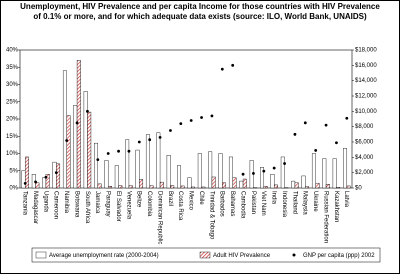  Describe the element at coordinates (201, 198) in the screenshot. I see `x-tick-label: Chile` at that location.